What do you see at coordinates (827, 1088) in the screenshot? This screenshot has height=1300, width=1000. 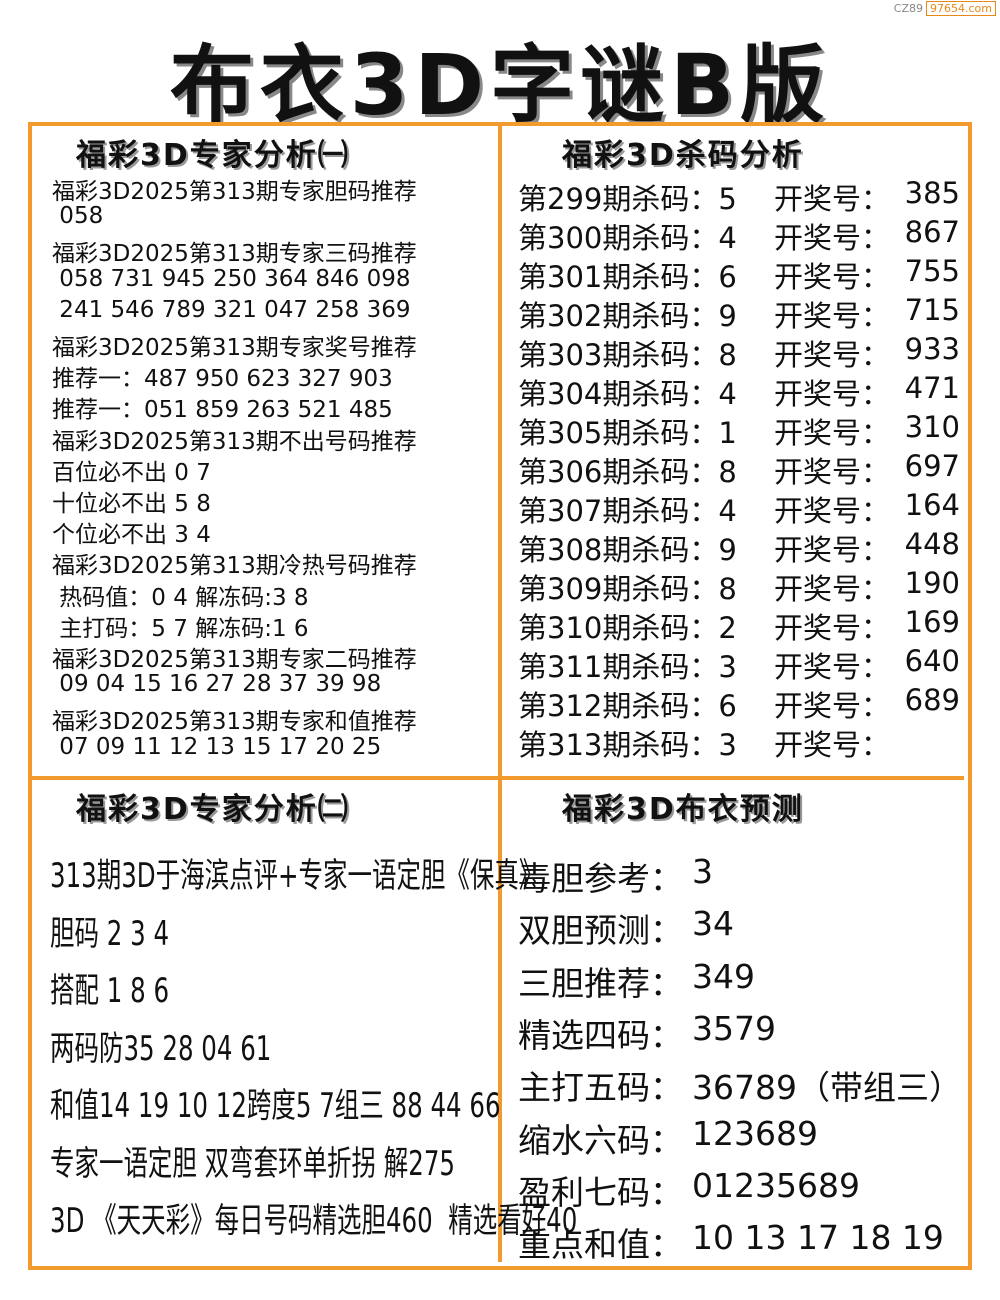 I see `forecast-value: 36789（带组三）` at bounding box center [827, 1088].